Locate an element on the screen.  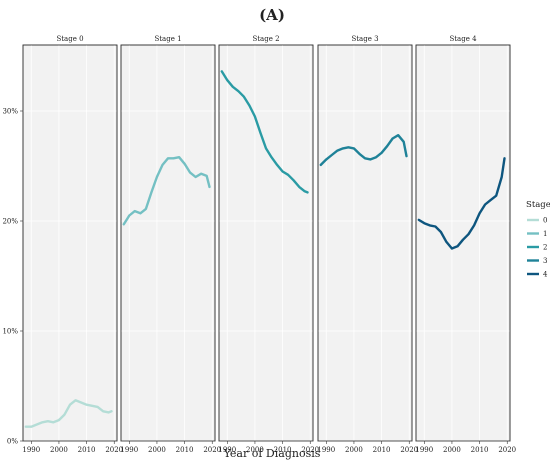
panel-strip-label: Stage 4 is located at coordinates (463, 39).